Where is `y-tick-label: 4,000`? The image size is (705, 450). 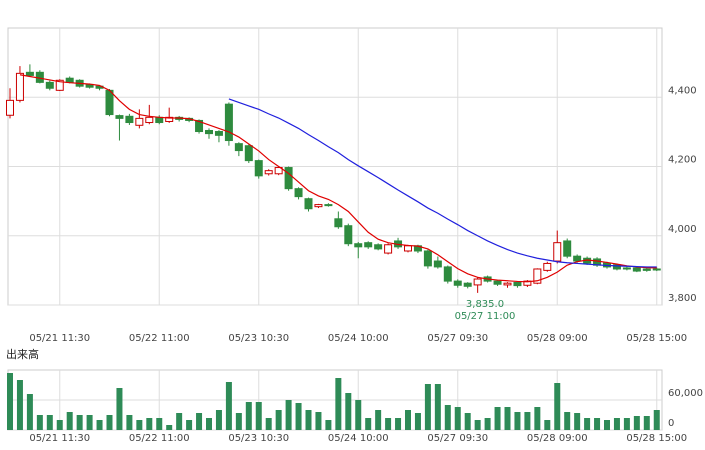
y-tick-label: 4,000 is located at coordinates (682, 229).